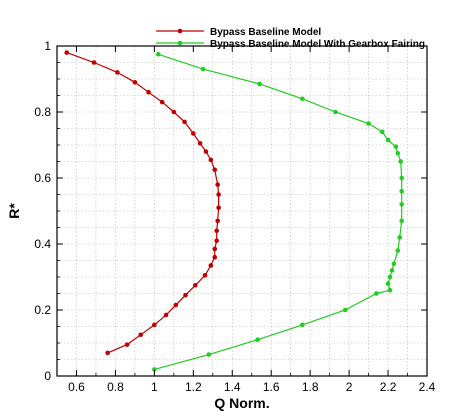 The image size is (474, 420). What do you see at coordinates (427, 387) in the screenshot?
I see `x-tick-label: 2.4` at bounding box center [427, 387].